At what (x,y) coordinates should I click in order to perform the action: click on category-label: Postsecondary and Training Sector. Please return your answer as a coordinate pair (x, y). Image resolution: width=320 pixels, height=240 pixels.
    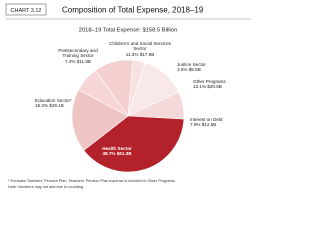
    Looking at the image, I should click on (78, 53).